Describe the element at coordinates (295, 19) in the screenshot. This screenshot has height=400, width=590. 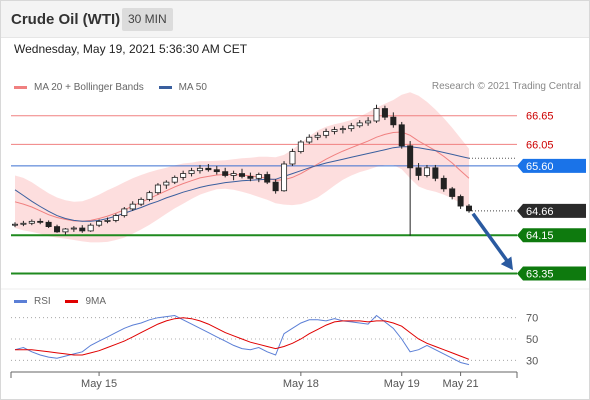
I see `header-bar: Crude Oil (WTI) 30 MIN` at that location.